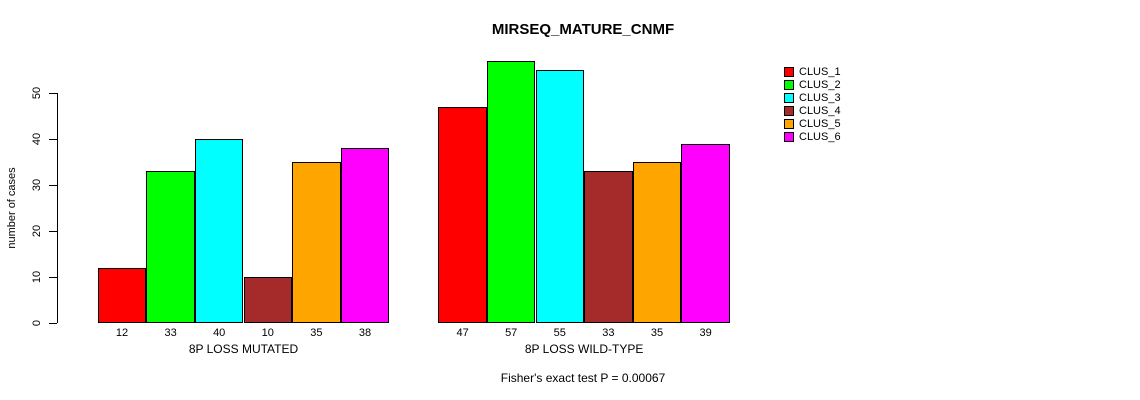  What do you see at coordinates (820, 111) in the screenshot?
I see `legend-label: CLUS_4` at bounding box center [820, 111].